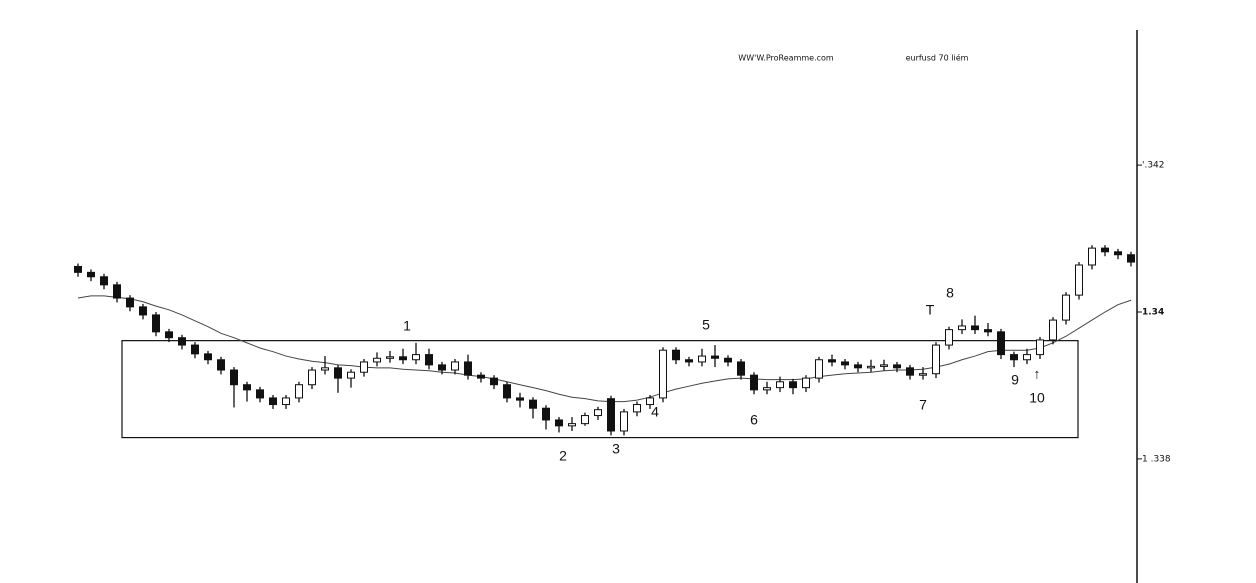  I want to click on header-text: eurfusd 70 liém, so click(937, 58).